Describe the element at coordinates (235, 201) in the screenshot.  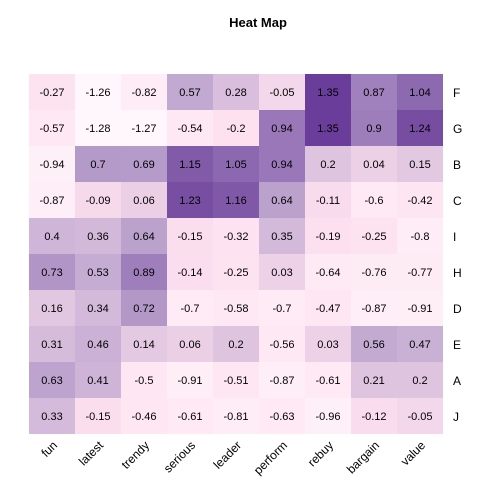
I see `cell-value-label: 1.16` at that location.